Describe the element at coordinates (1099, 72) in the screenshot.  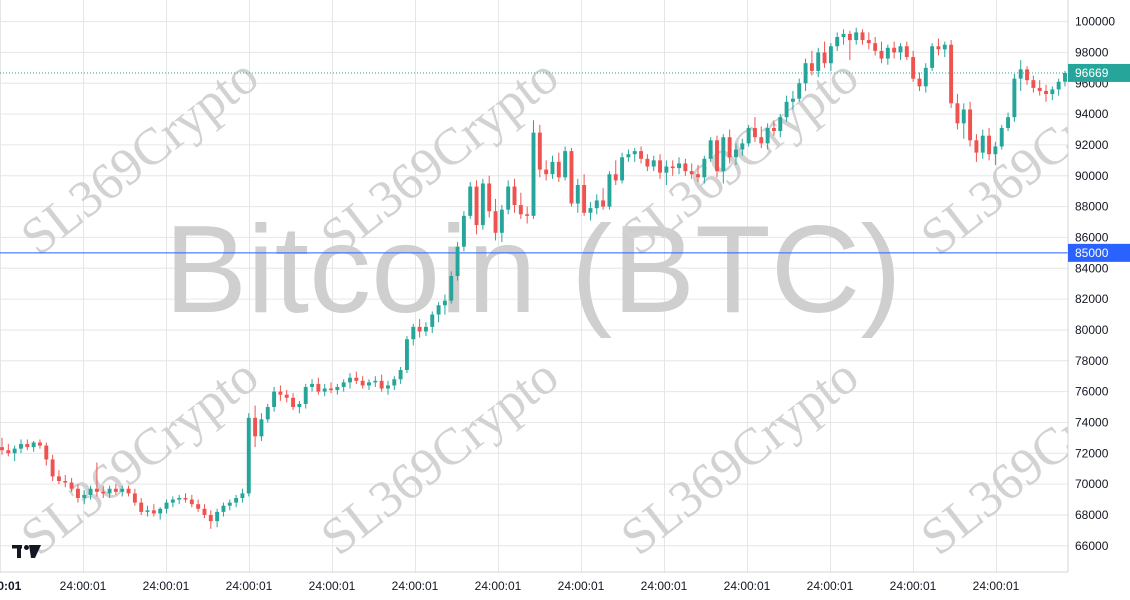
I see `current-price-label-bg` at that location.